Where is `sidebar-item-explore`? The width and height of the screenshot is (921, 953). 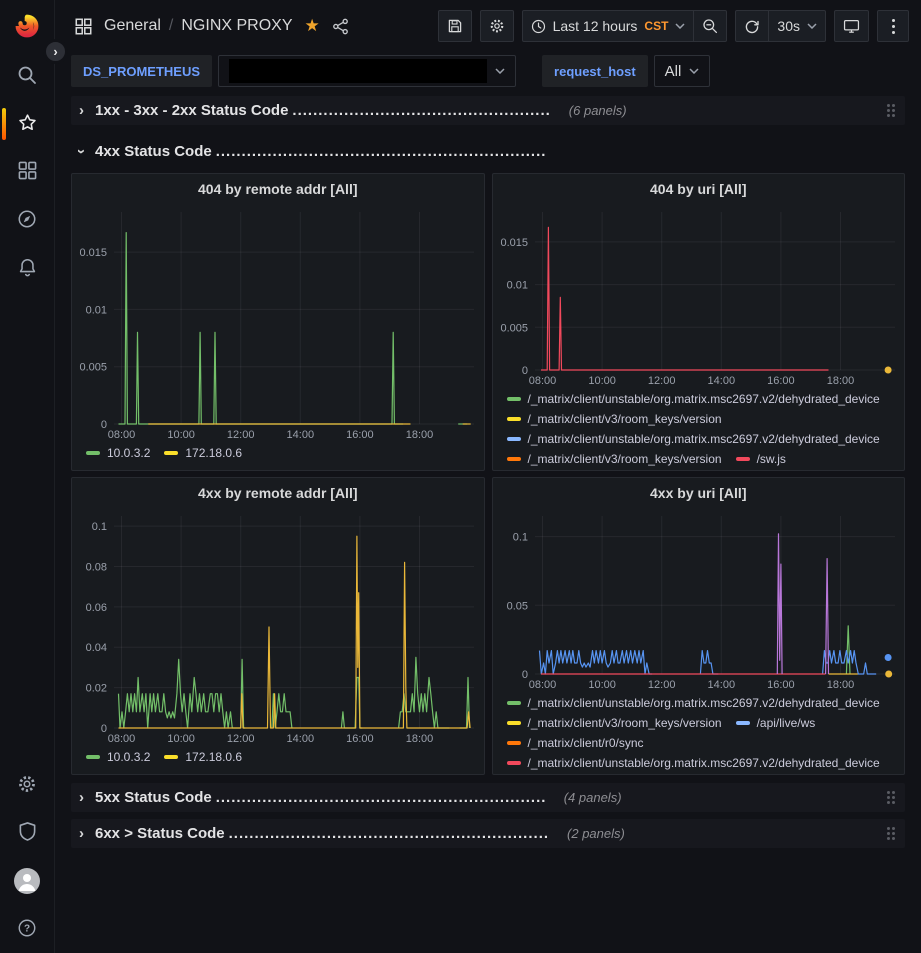
sidebar-item-explore is located at coordinates (27, 220).